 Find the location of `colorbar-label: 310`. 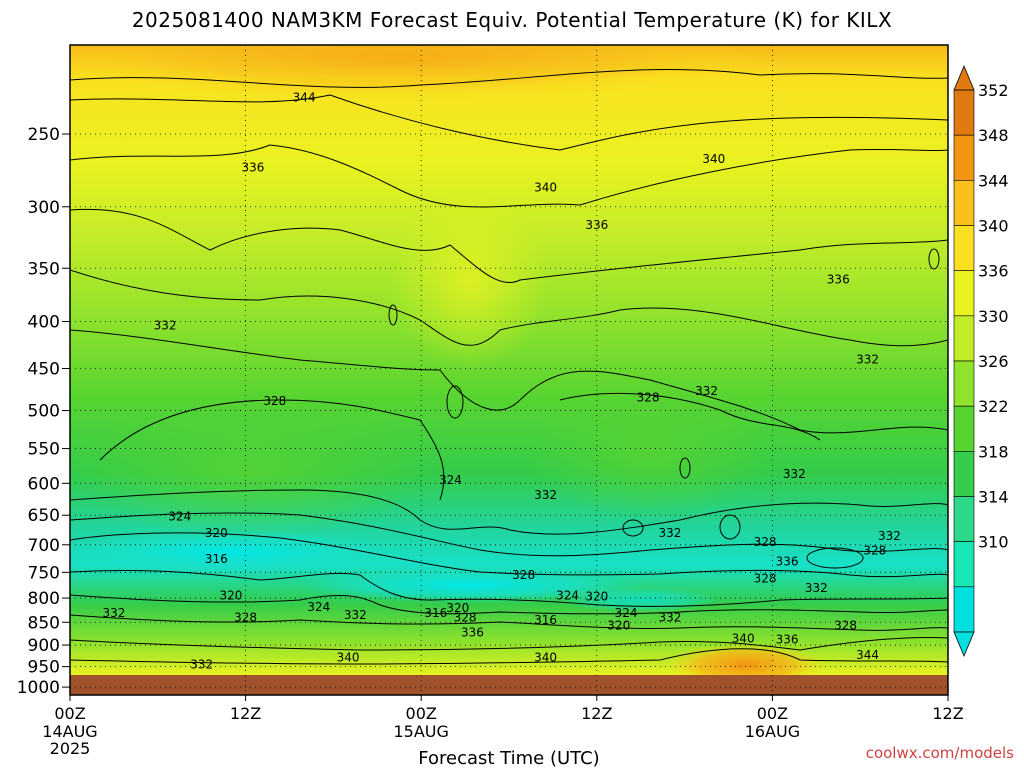

colorbar-label: 310 is located at coordinates (993, 542).